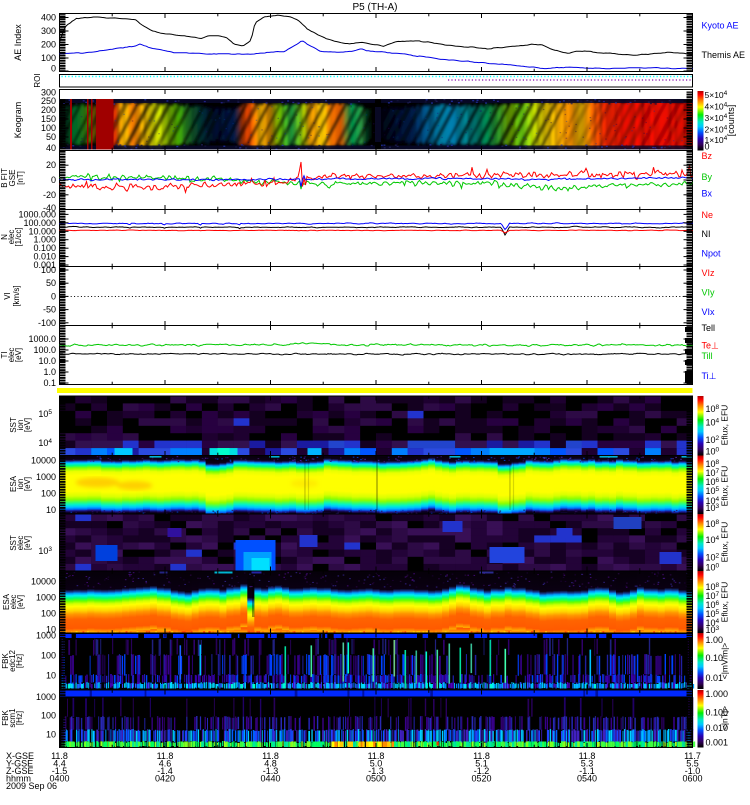  I want to click on svg-text: Till, so click(707, 356).